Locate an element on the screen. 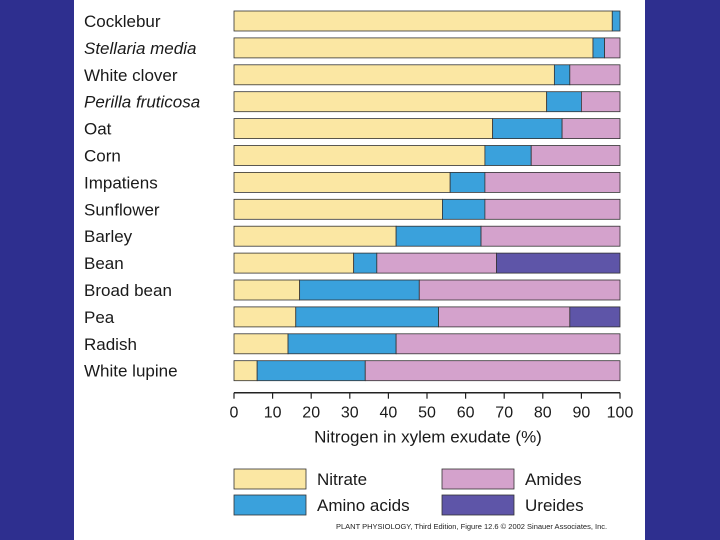  bar-white-lupine-nitrate is located at coordinates (245, 371).